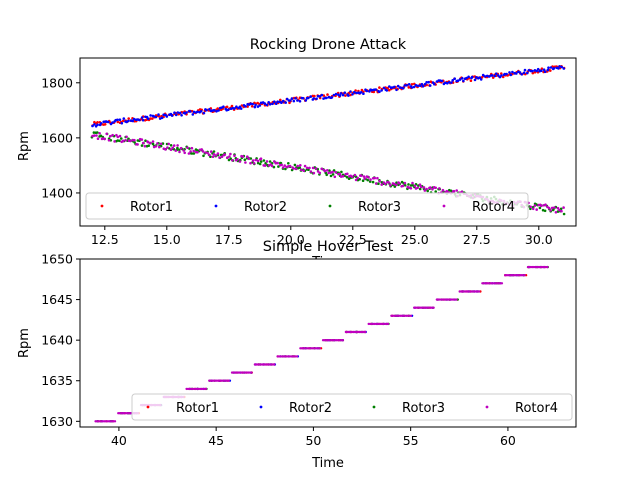 The width and height of the screenshot is (640, 480). What do you see at coordinates (353, 239) in the screenshot?
I see `x-tick-label: 22.5` at bounding box center [353, 239].